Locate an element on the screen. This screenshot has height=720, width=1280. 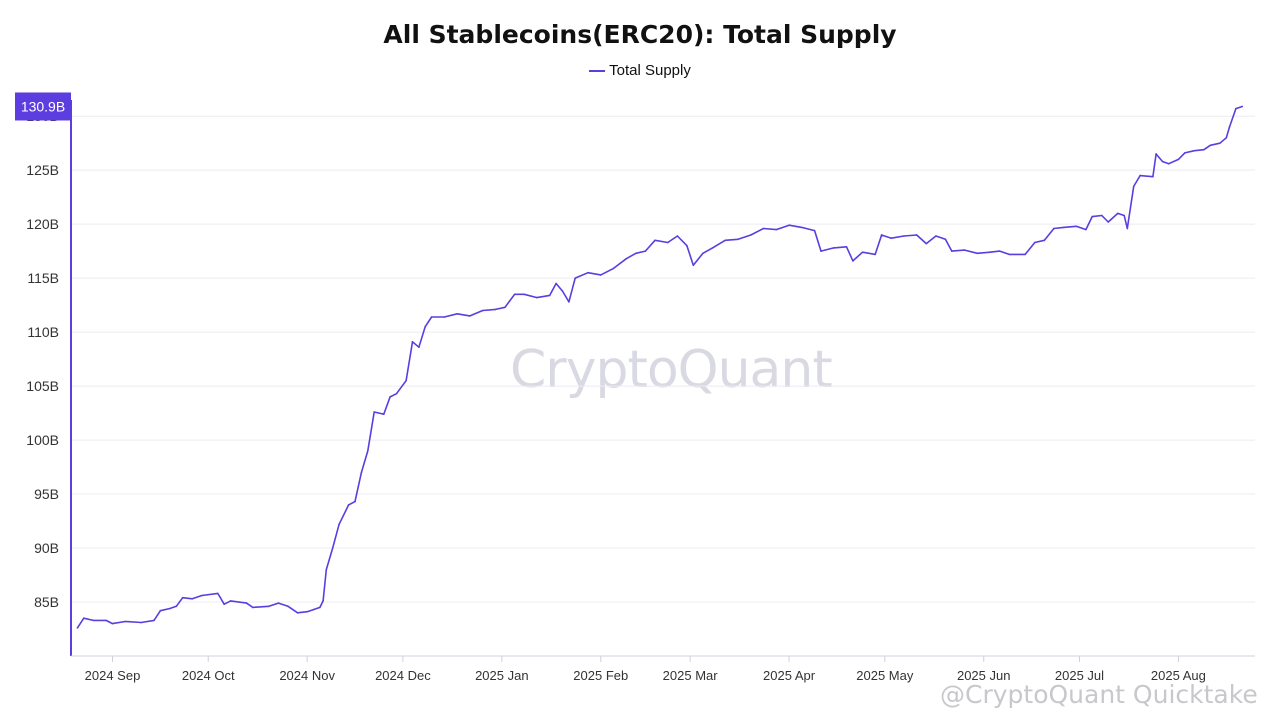
chart-legend: Total Supply is located at coordinates (640, 70).